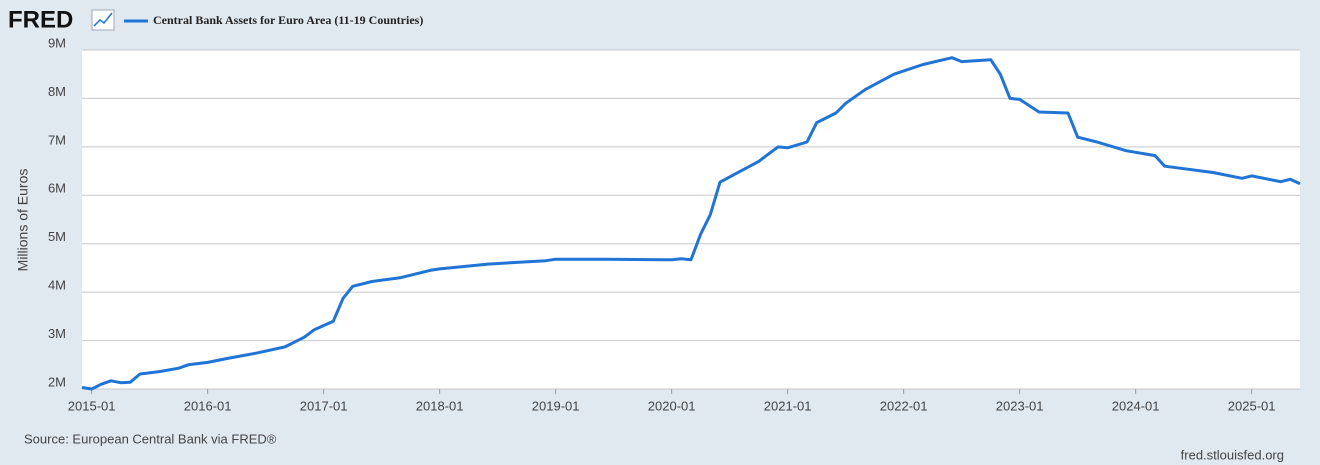 Image resolution: width=1320 pixels, height=465 pixels. I want to click on y-axis-label: Millions of Euros, so click(23, 220).